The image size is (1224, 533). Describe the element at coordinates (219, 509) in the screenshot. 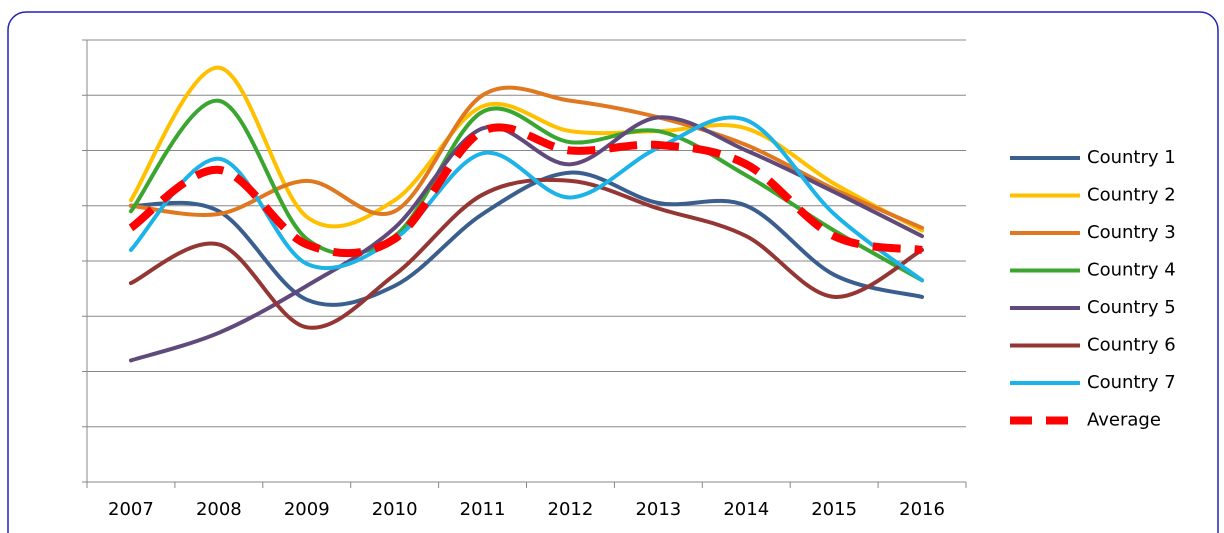

I see `x-tick-label: 2008` at that location.